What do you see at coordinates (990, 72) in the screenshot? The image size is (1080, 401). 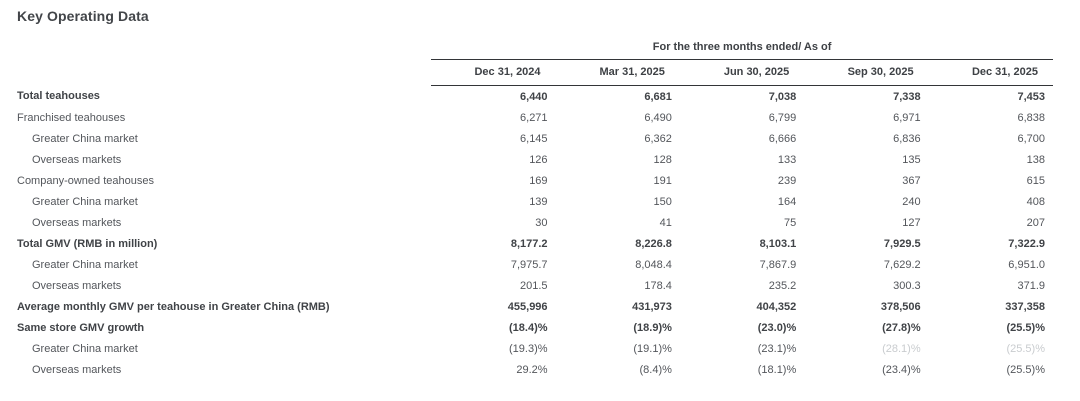 I see `column-header-dec-31-2025: Dec 31, 2025` at bounding box center [990, 72].